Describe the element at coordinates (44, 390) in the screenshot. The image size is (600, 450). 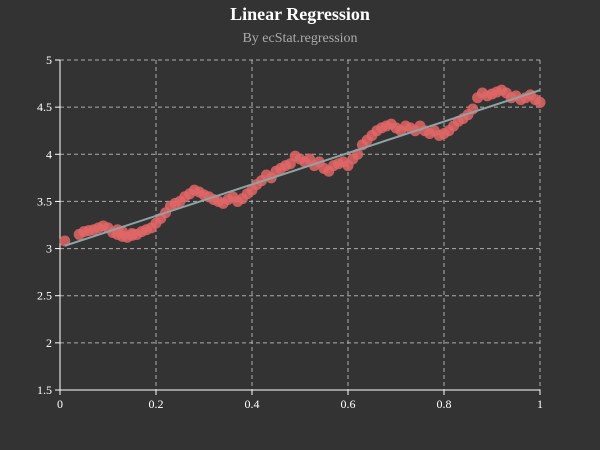
I see `y-tick-label: 1.5` at that location.